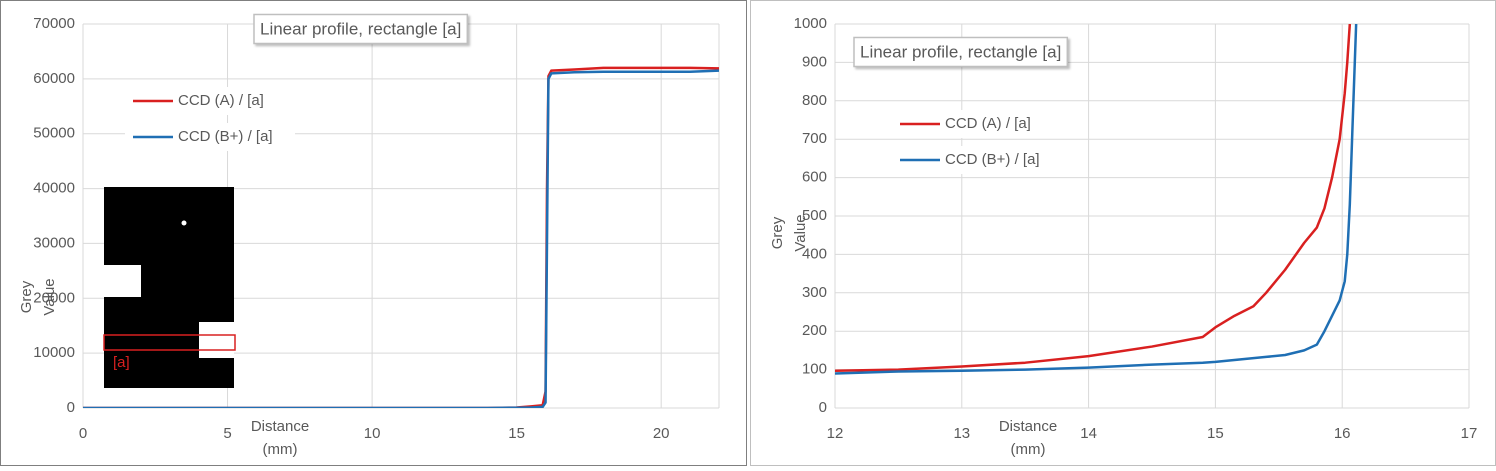 The height and width of the screenshot is (471, 1496). I want to click on y-tick-label: 20000, so click(54, 297).